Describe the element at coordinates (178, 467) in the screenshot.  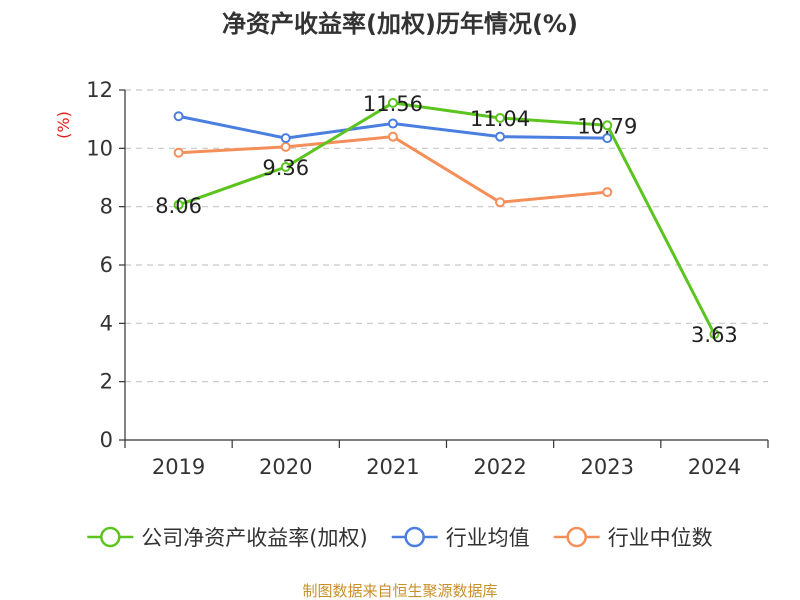
I see `x-tick-label-2019: 2019` at that location.